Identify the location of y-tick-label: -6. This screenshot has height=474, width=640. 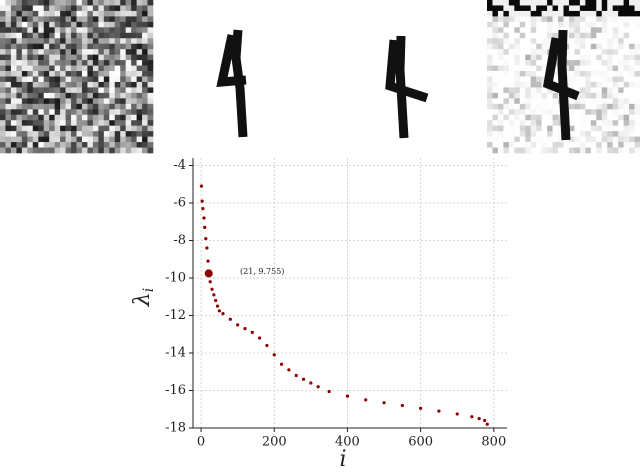
(179, 203).